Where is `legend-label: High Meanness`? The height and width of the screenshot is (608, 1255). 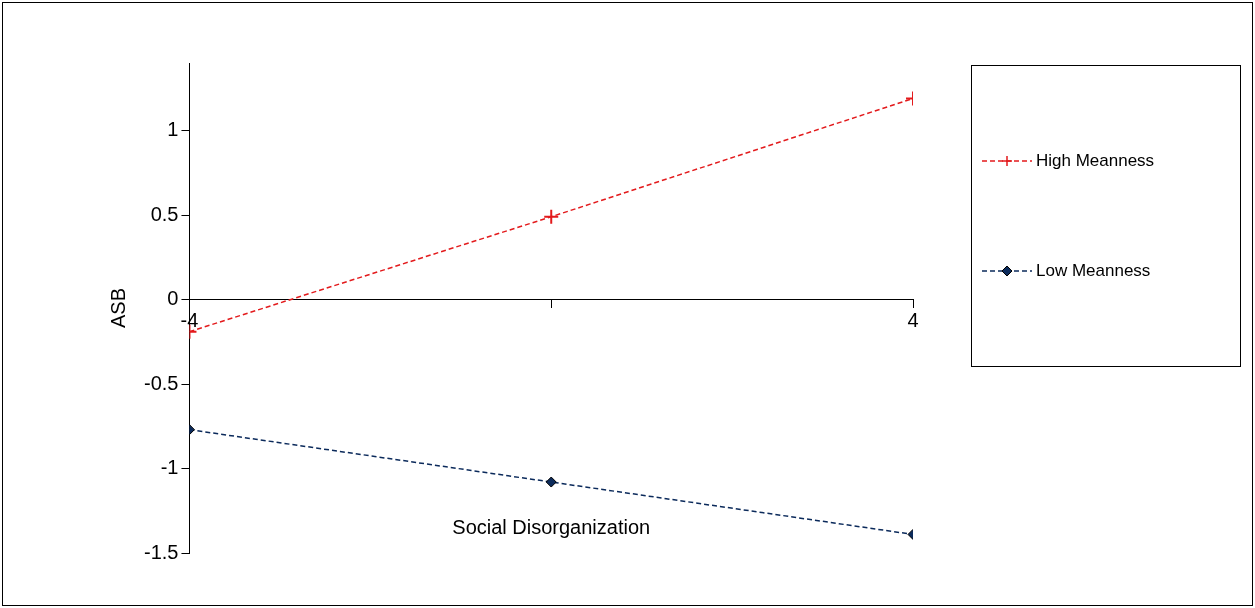
legend-label: High Meanness is located at coordinates (1095, 161).